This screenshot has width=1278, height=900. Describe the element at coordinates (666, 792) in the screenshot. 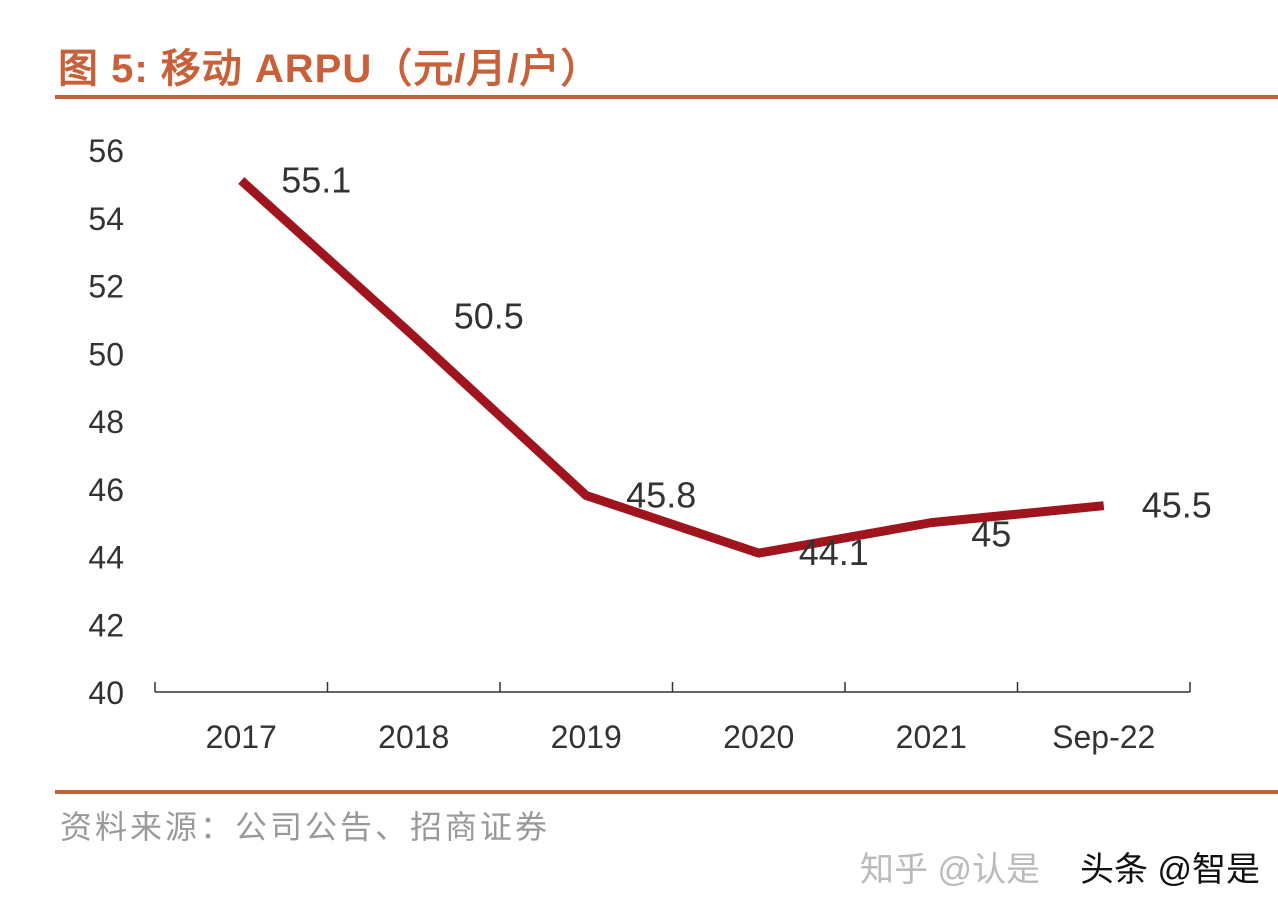

I see `source-rule` at that location.